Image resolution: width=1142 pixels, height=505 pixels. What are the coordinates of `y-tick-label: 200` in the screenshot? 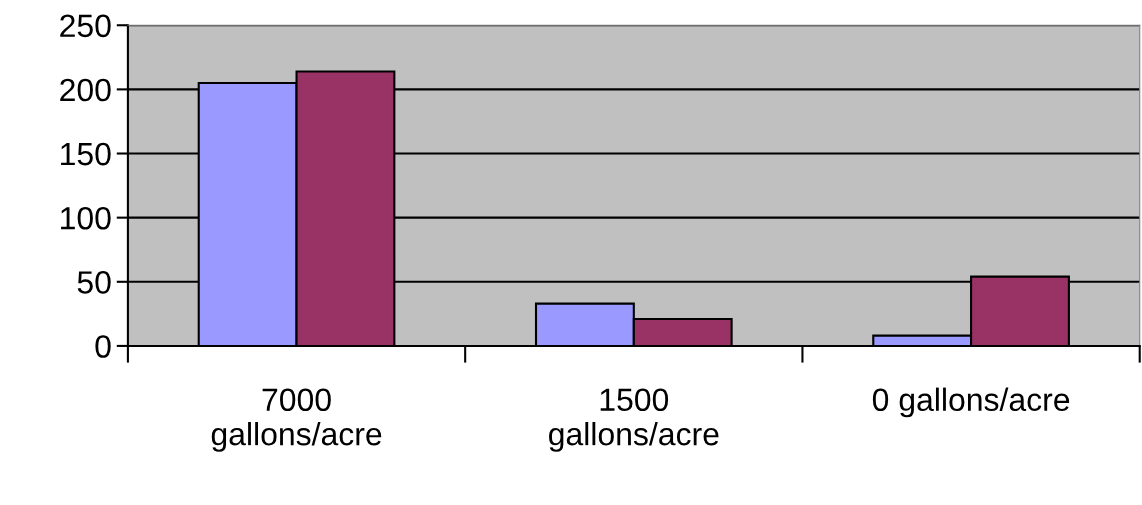 It's located at (85, 90).